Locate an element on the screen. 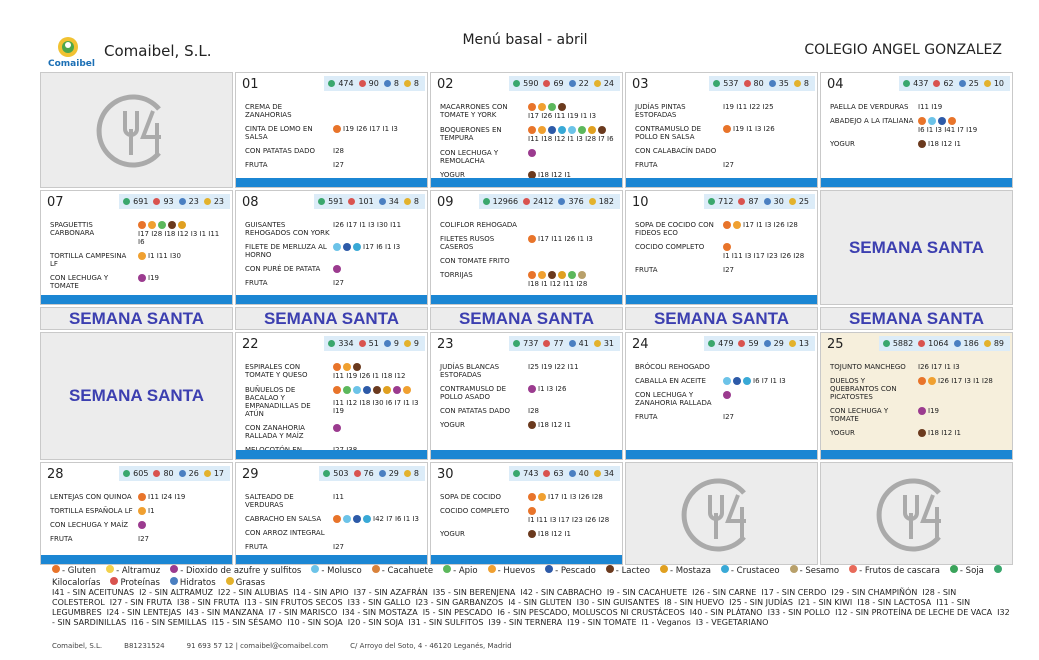 This screenshot has width=1039, height=660. code: I4 - SIN GLUTEN is located at coordinates (540, 602).